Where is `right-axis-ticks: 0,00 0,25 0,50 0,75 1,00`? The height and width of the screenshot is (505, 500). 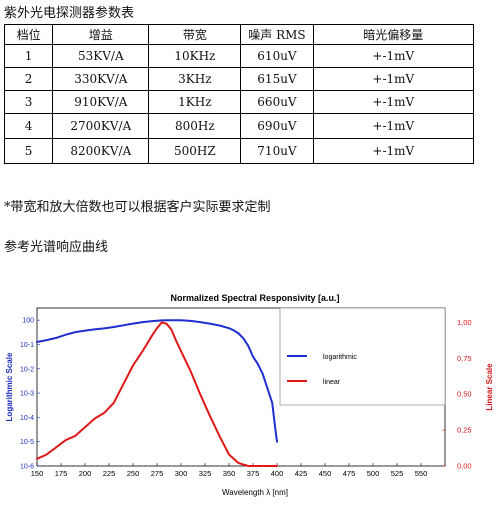 right-axis-ticks: 0,00 0,25 0,50 0,75 1,00 is located at coordinates (457, 394).